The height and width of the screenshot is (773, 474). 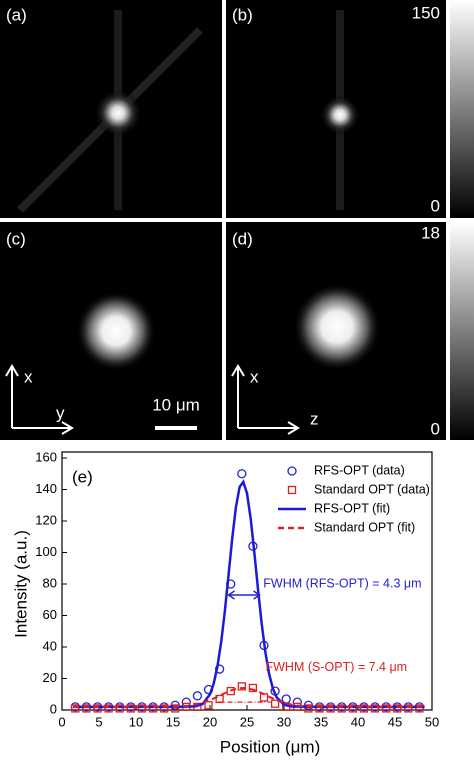 I want to click on y-tick-label: 80, so click(x=50, y=582).